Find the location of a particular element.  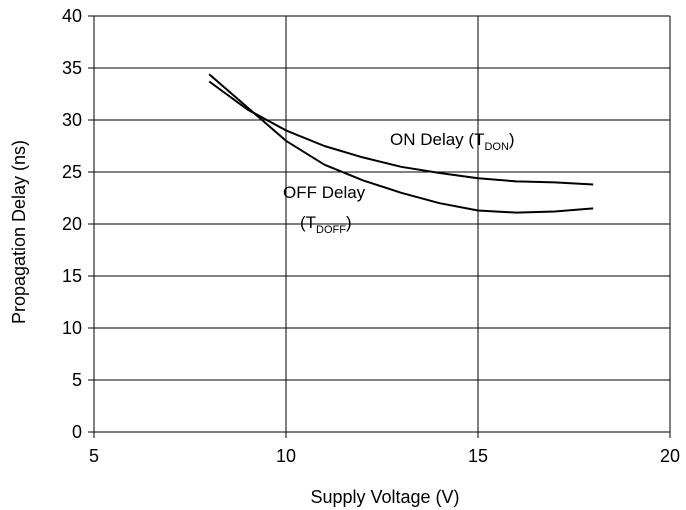

y-axis-title: Propagation Delay (ns) is located at coordinates (19, 232).